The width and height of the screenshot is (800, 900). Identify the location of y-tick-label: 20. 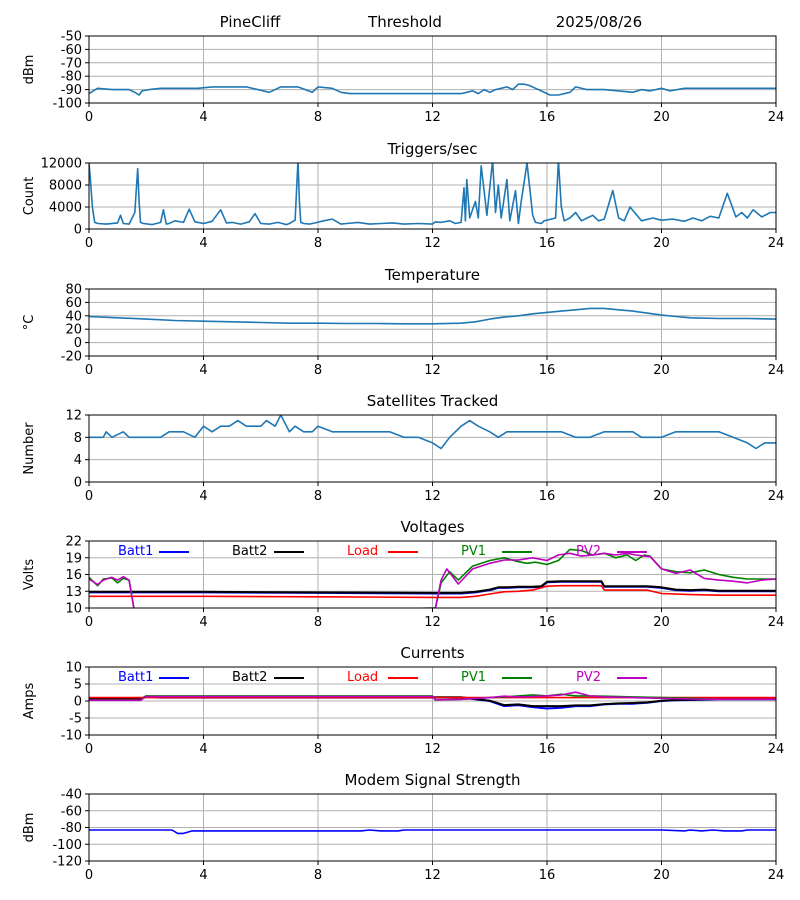
(73, 330).